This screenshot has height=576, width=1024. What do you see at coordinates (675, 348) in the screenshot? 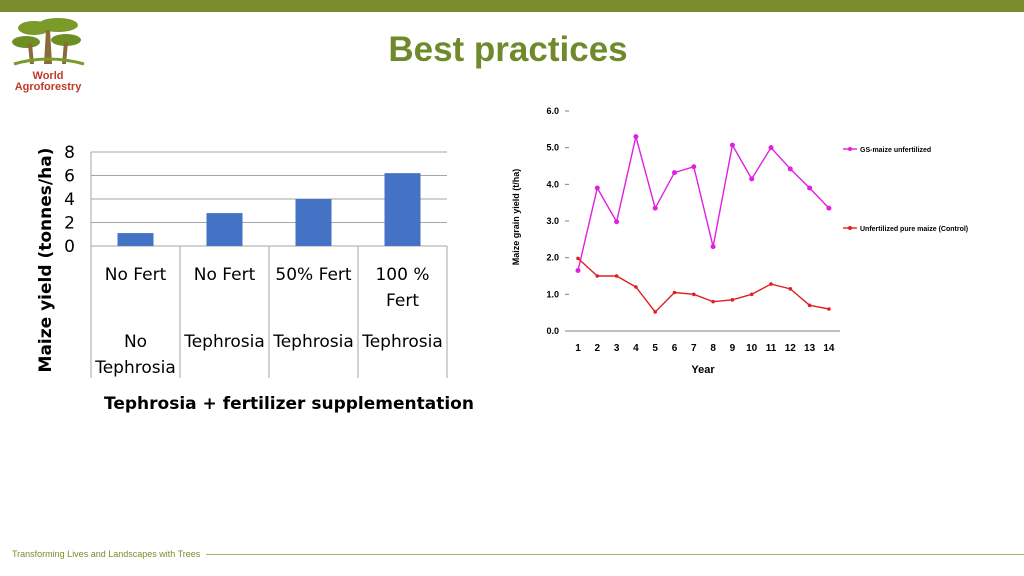
I see `x-tick-label: 6` at bounding box center [675, 348].